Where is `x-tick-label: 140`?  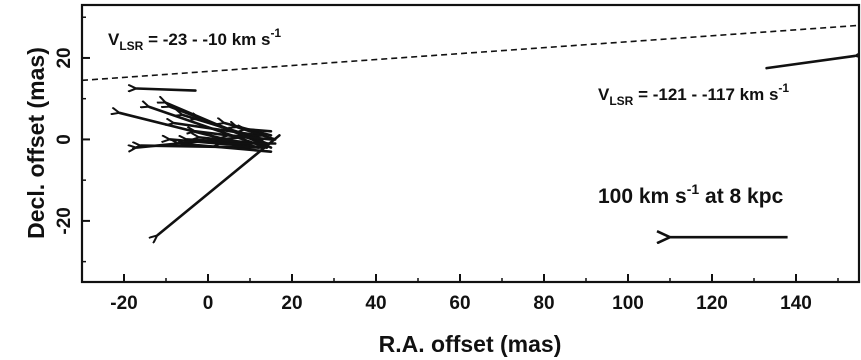
x-tick-label: 140 is located at coordinates (796, 303).